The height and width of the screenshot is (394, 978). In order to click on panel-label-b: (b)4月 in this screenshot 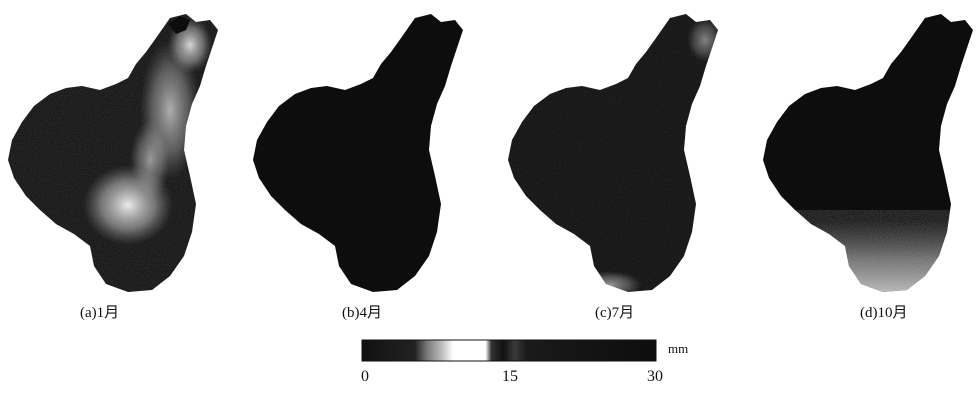, I will do `click(362, 313)`.